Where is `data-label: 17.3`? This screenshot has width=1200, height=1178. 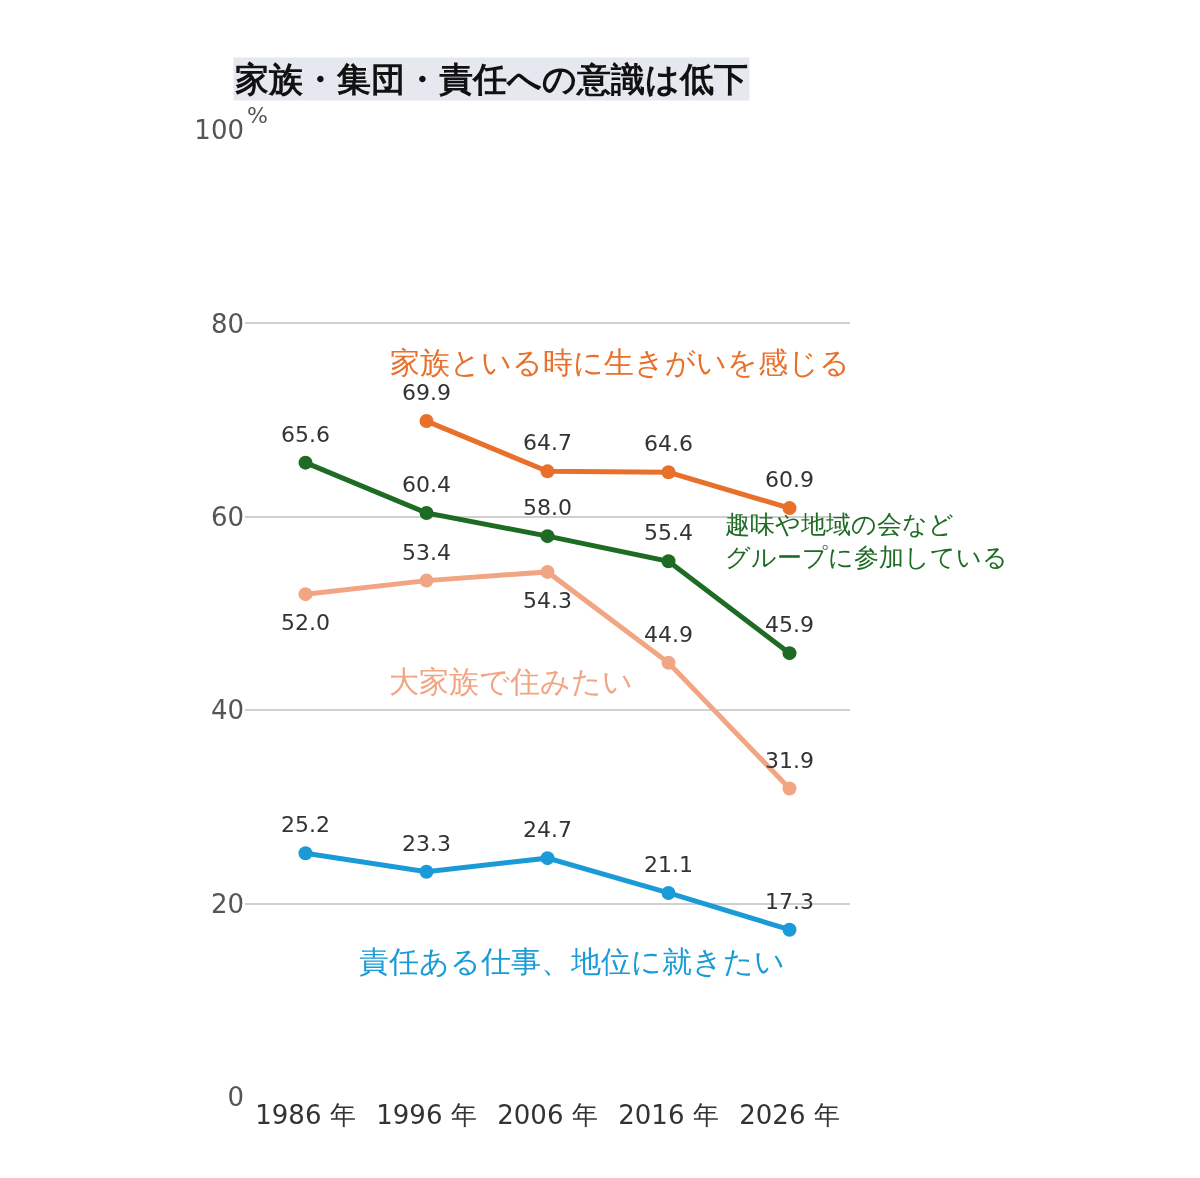 data-label: 17.3 is located at coordinates (789, 901).